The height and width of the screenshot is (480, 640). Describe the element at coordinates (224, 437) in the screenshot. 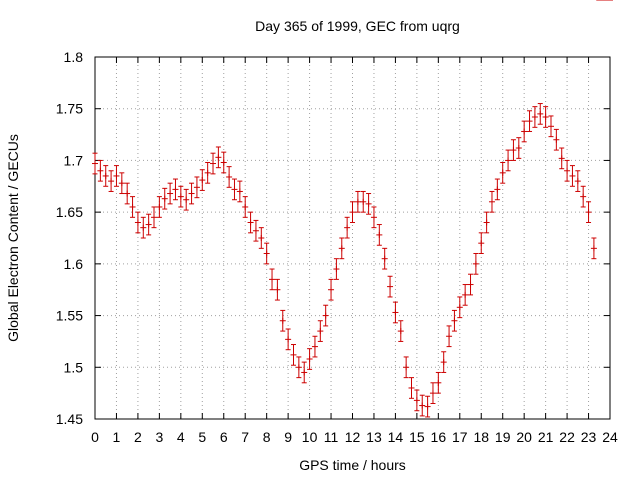

I see `x-tick-label: 6` at that location.